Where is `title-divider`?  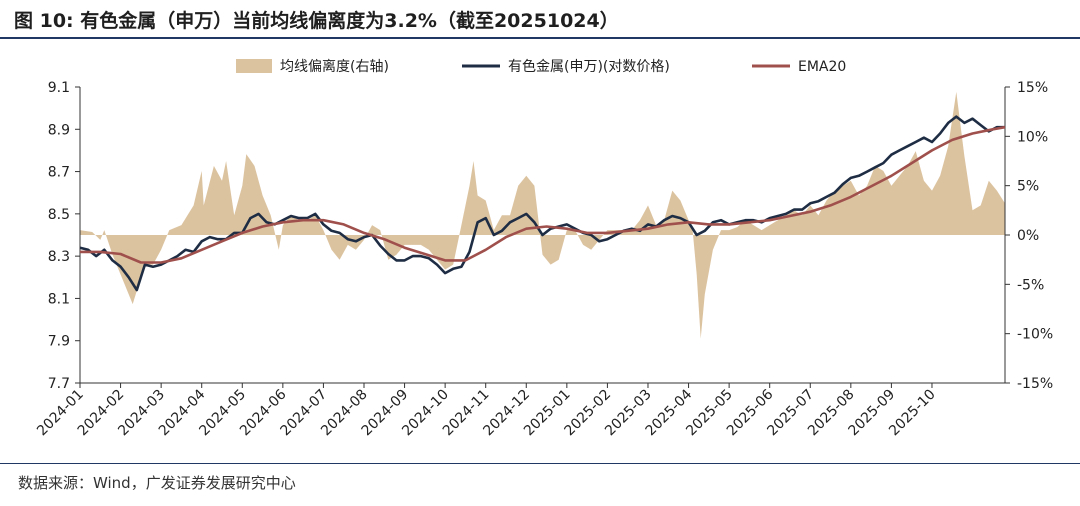 title-divider is located at coordinates (540, 38).